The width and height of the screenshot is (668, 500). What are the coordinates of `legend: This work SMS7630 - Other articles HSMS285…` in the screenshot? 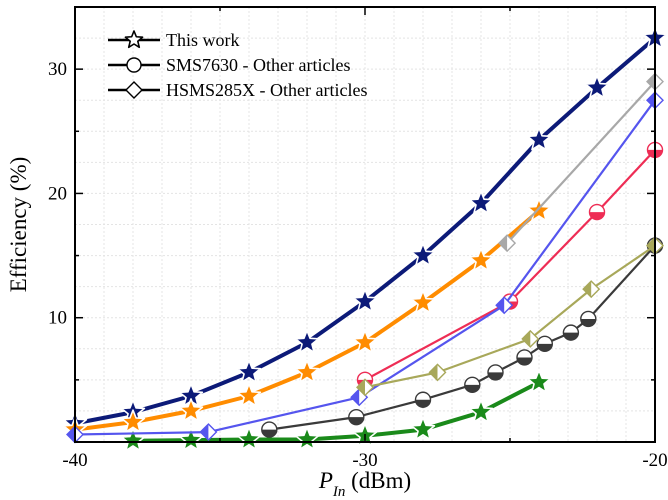 It's located at (237, 65).